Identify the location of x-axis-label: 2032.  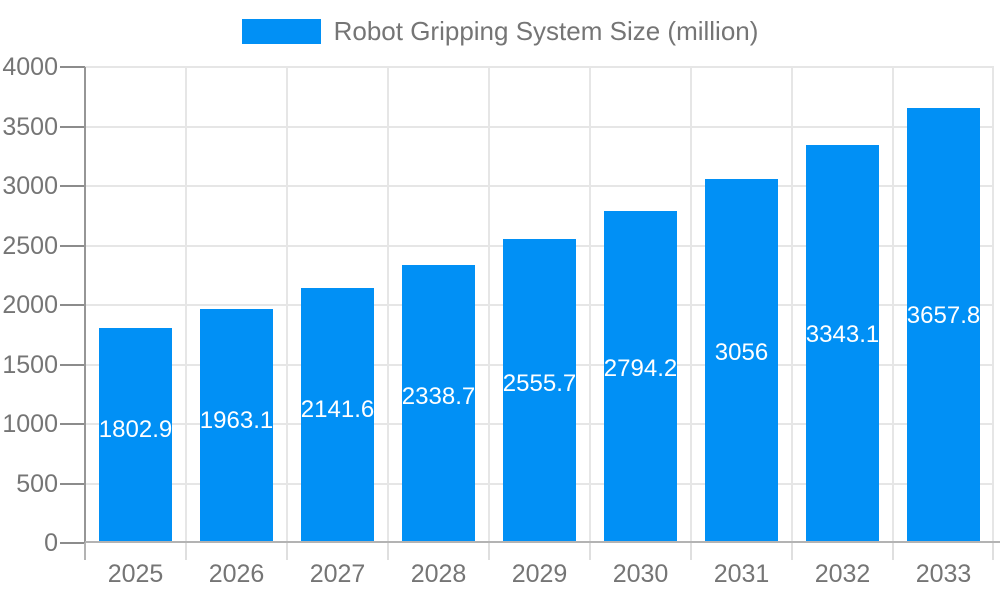
(842, 574).